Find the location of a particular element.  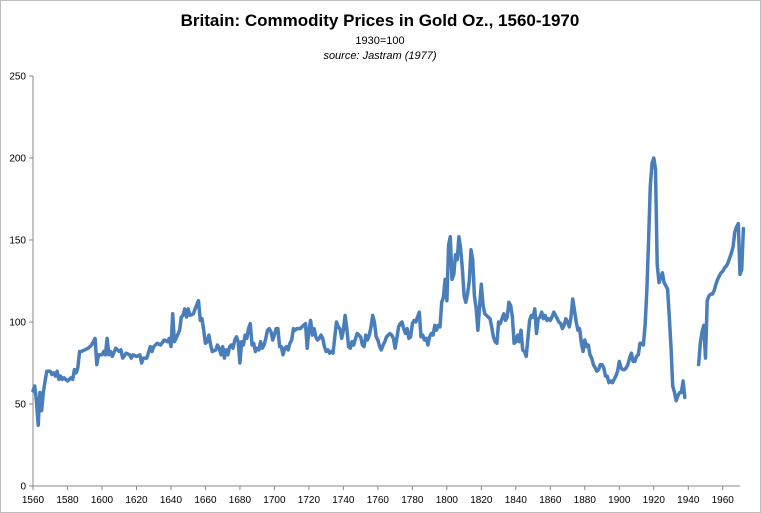

x-tick-label: 1860 is located at coordinates (550, 500).